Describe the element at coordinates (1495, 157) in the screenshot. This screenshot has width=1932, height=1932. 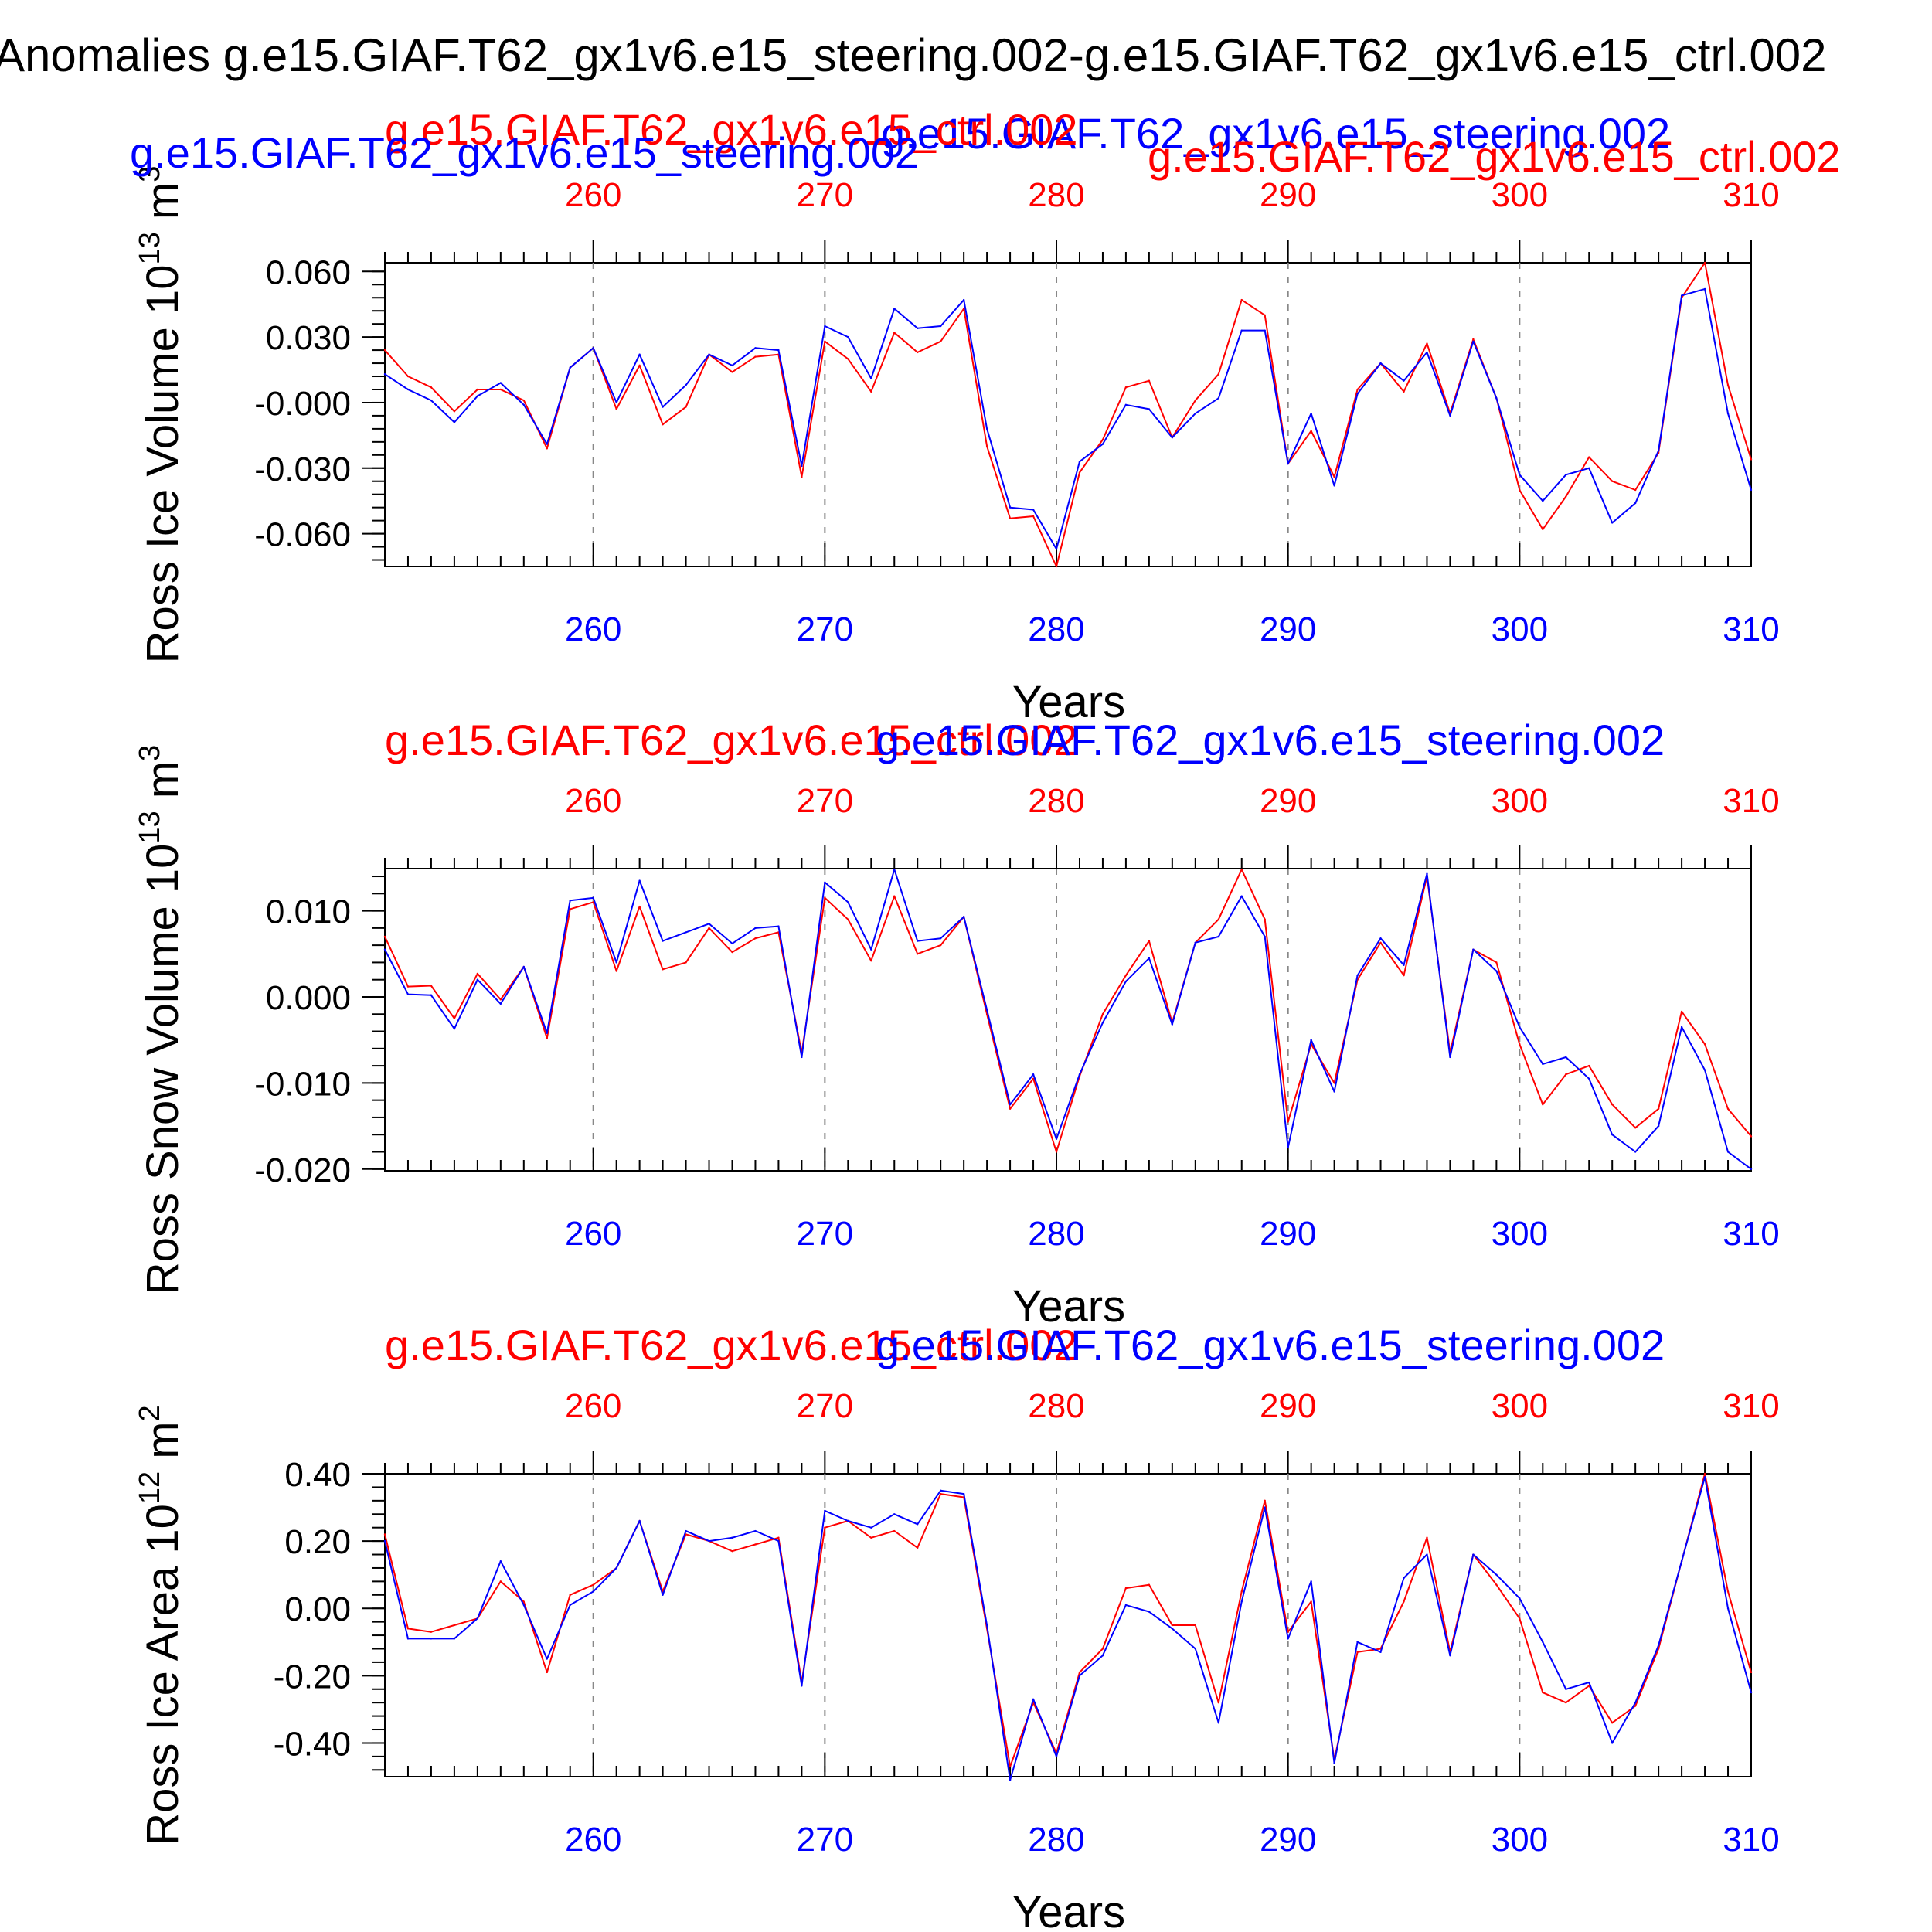
I see `panel1-legend-extra-ctrl: g.e15.GIAF.T62_gx1v6.e15_ctrl.002` at that location.